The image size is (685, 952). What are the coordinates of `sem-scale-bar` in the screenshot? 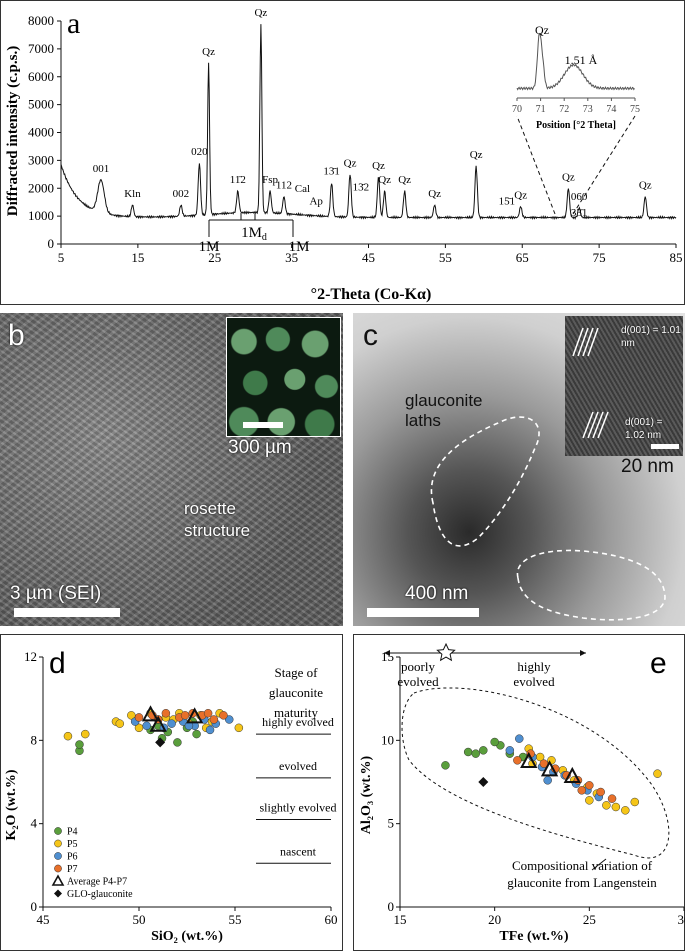 It's located at (67, 612).